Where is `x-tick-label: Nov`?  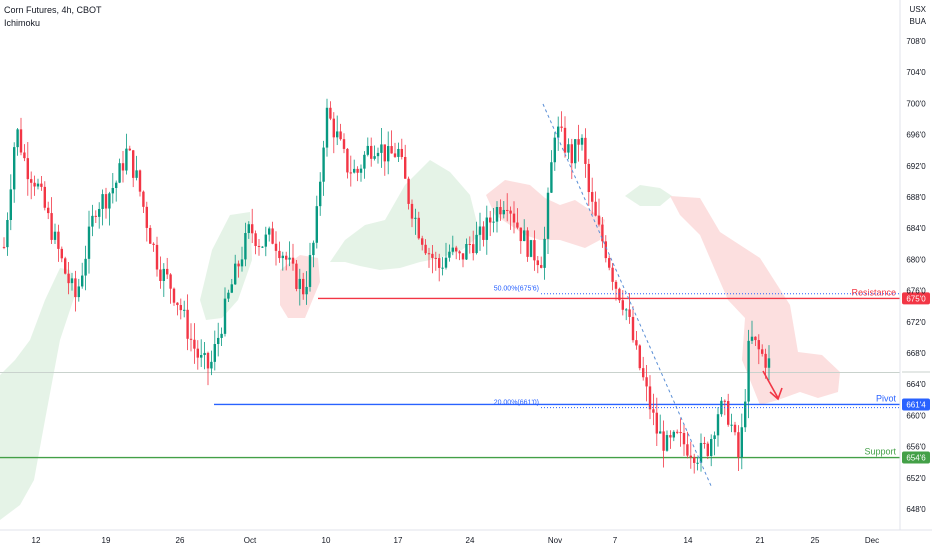
x-tick-label: Nov is located at coordinates (555, 540).